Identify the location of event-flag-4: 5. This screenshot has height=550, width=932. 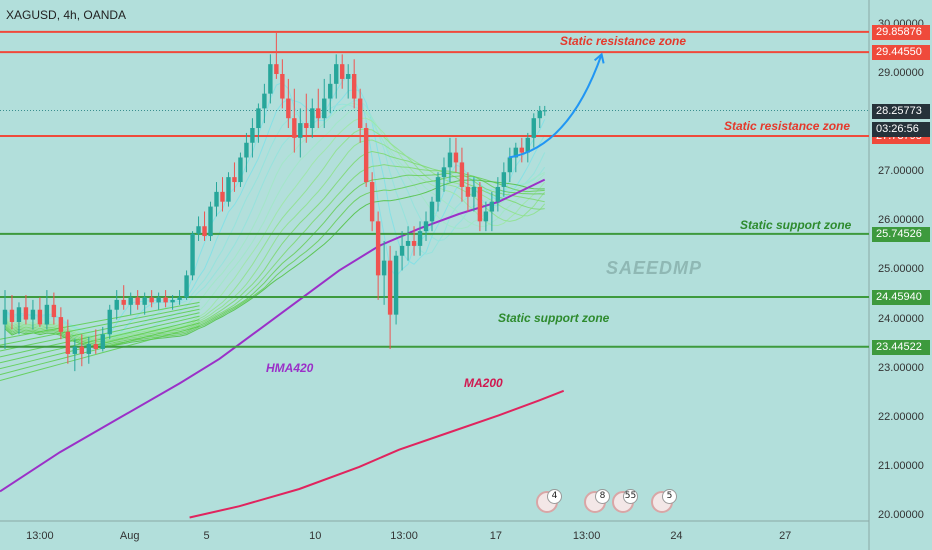
(664, 501).